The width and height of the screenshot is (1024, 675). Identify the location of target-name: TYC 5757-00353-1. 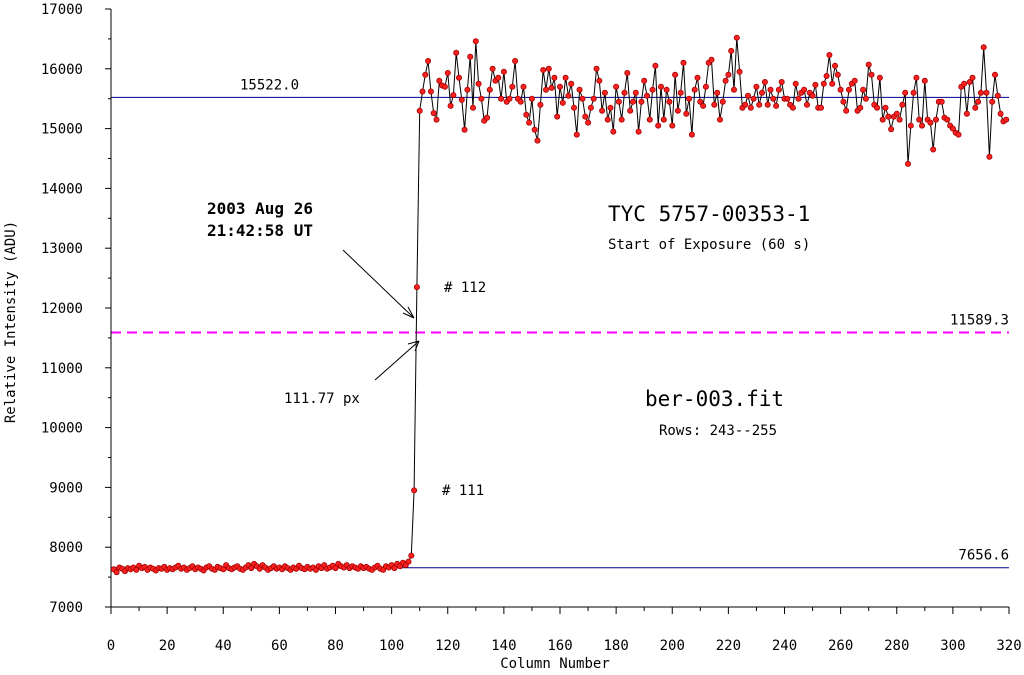
(709, 214).